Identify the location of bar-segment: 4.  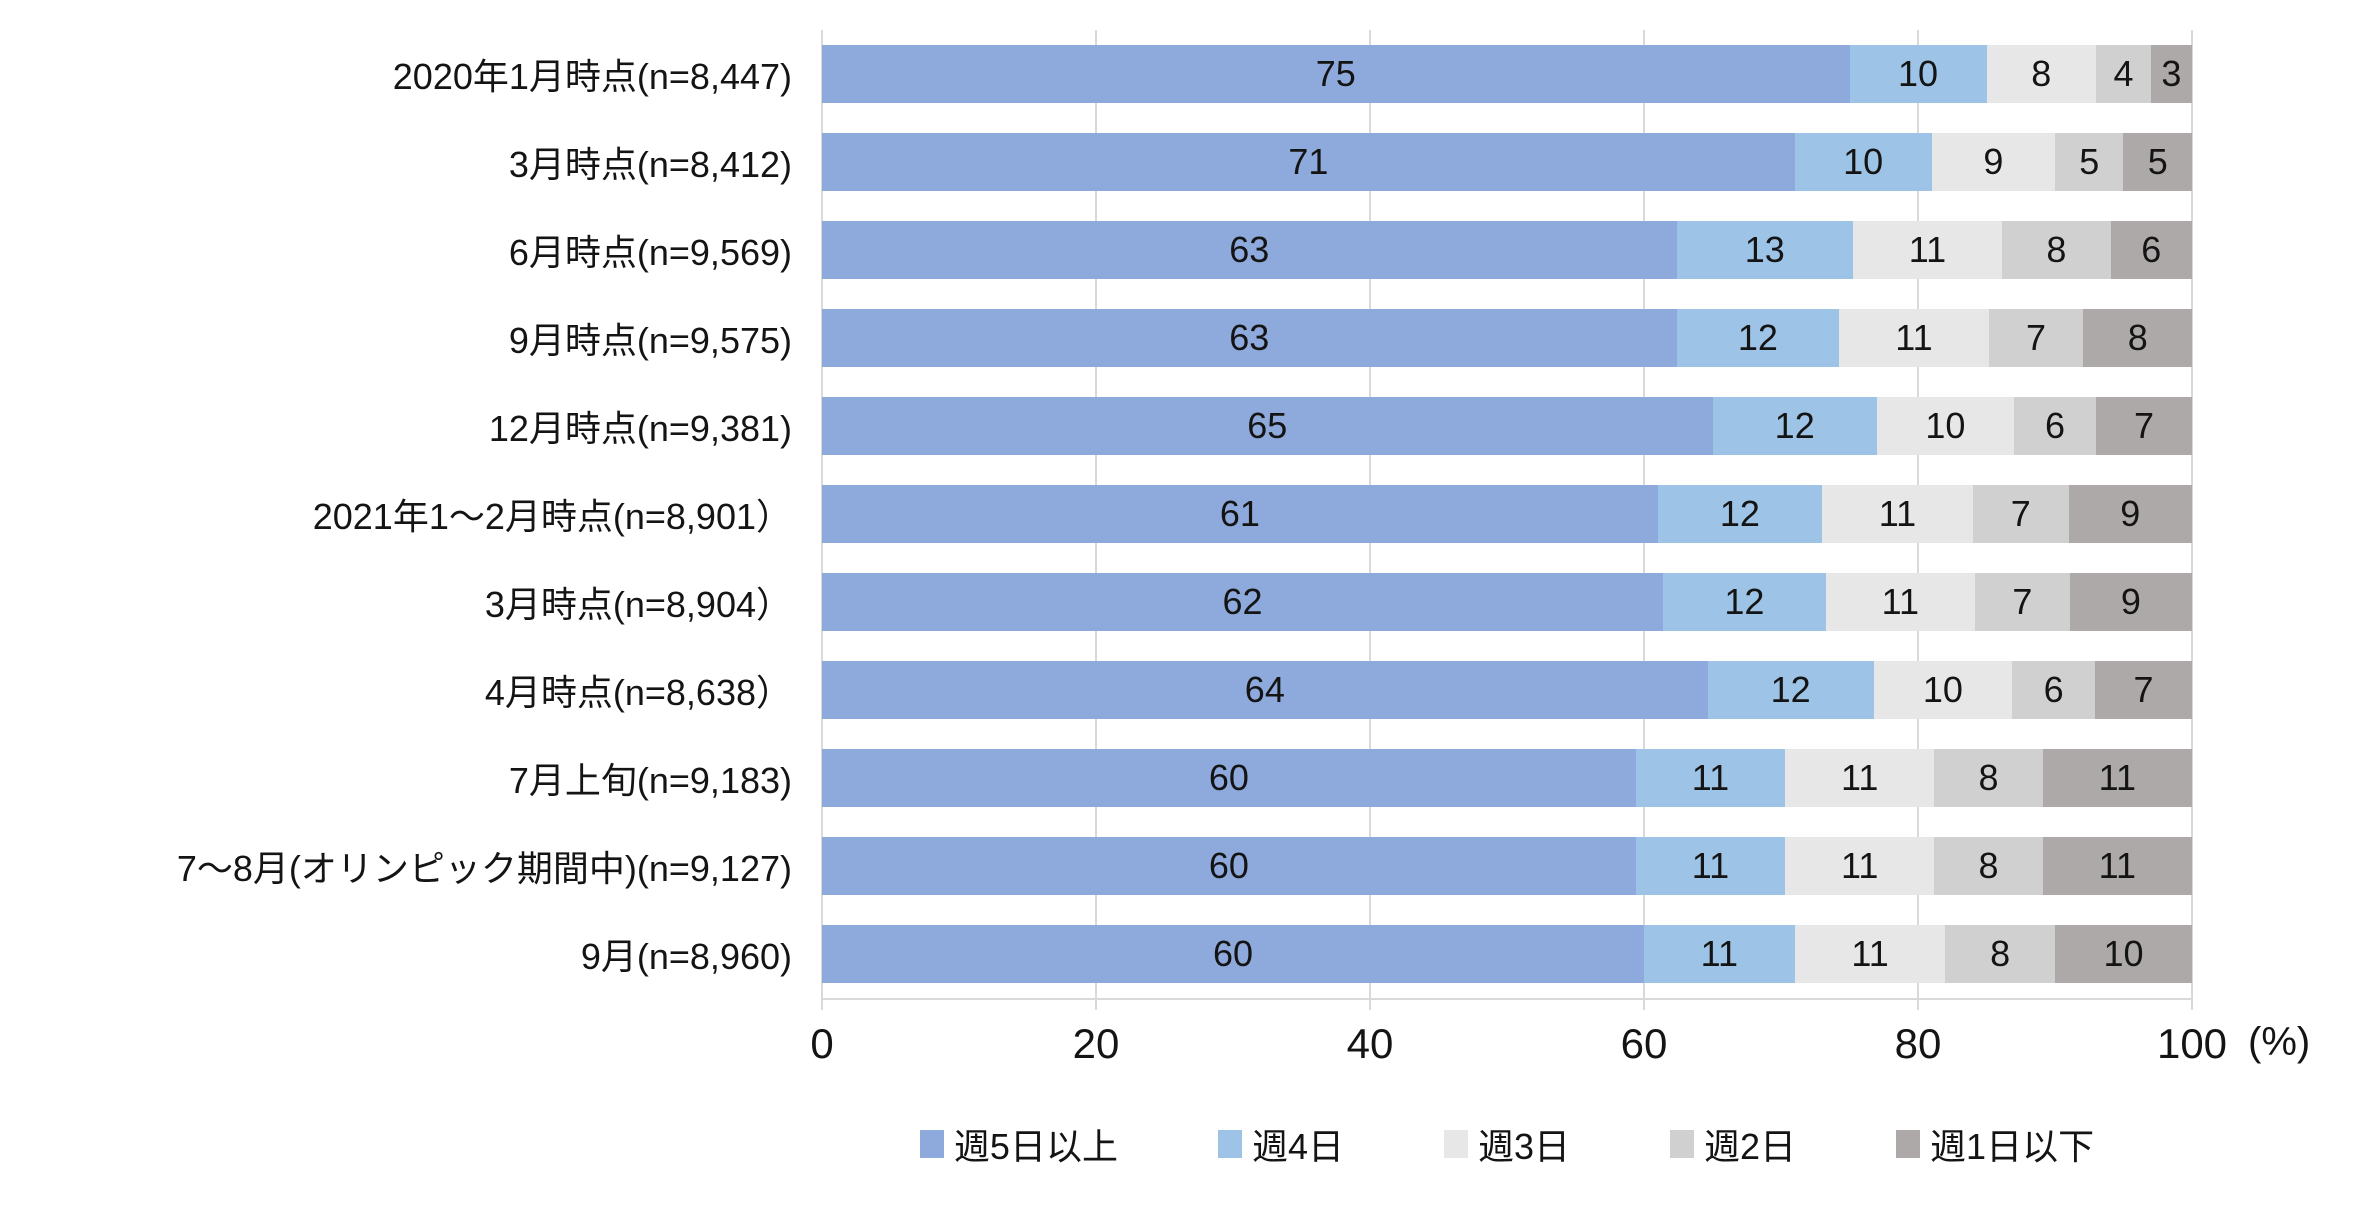
(2123, 74).